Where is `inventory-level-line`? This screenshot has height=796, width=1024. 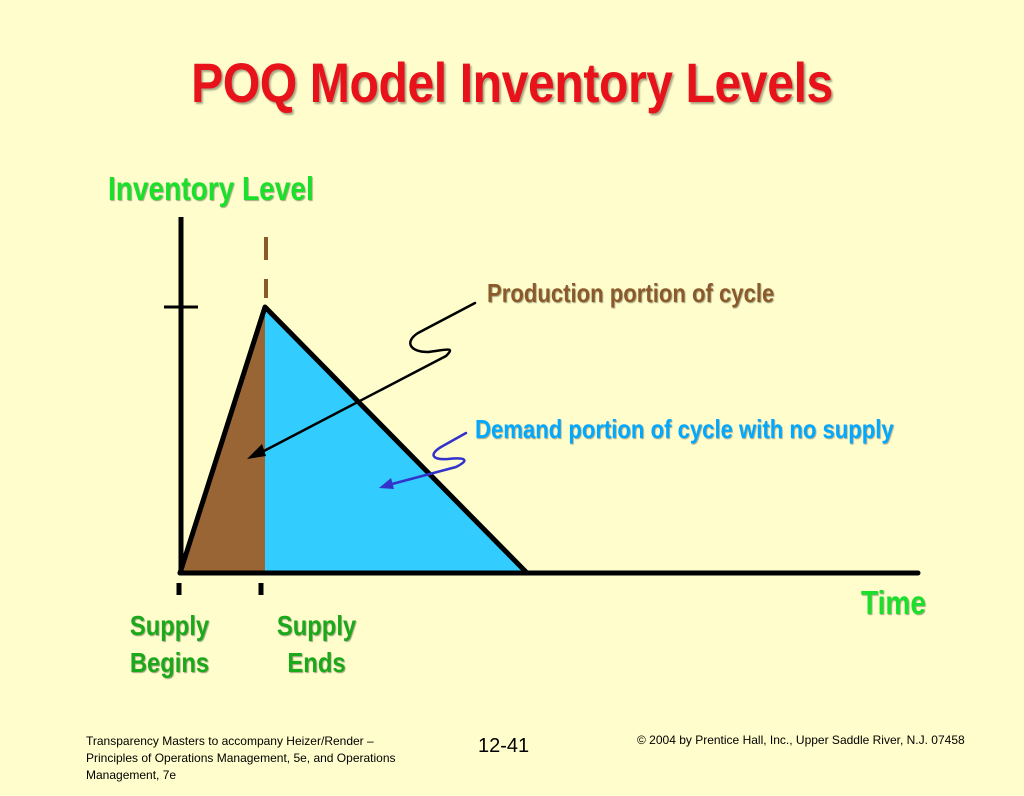
inventory-level-line is located at coordinates (353, 440).